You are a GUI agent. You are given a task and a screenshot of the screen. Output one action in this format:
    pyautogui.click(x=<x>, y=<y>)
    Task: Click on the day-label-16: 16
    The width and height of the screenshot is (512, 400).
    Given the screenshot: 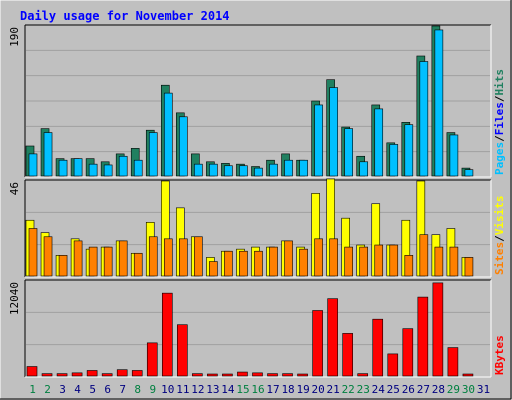 What is the action you would take?
    pyautogui.click(x=257, y=389)
    